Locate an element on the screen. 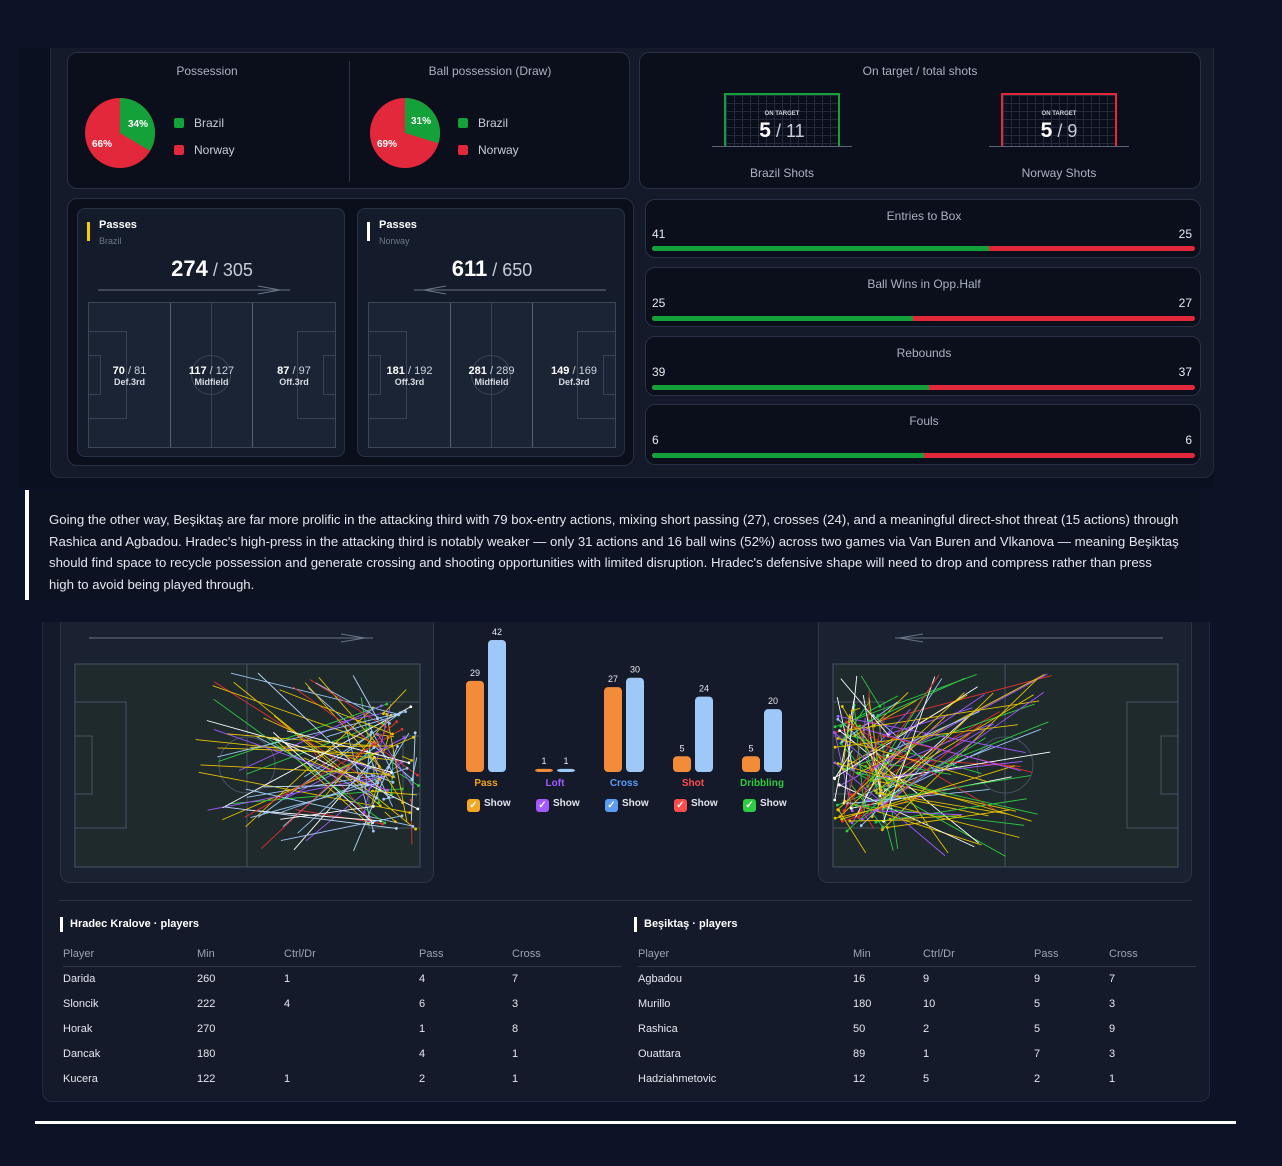 The height and width of the screenshot is (1166, 1282). on-target-count: 5 is located at coordinates (1046, 130).